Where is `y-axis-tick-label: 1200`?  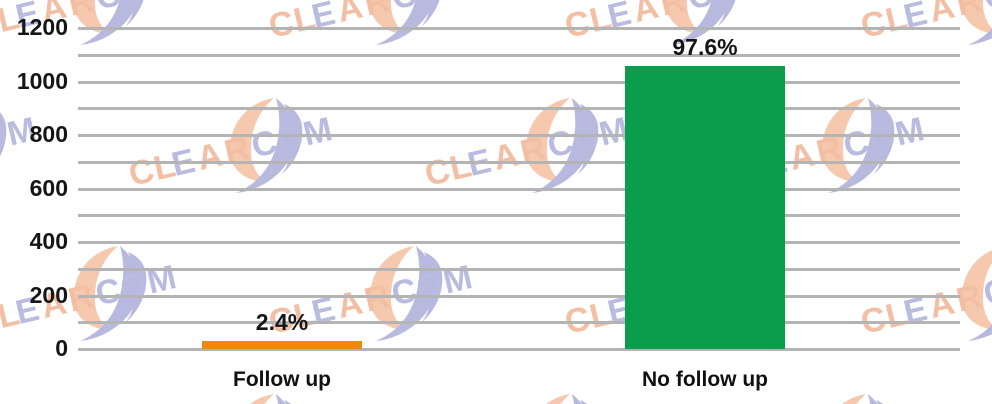 y-axis-tick-label: 1200 is located at coordinates (42, 27).